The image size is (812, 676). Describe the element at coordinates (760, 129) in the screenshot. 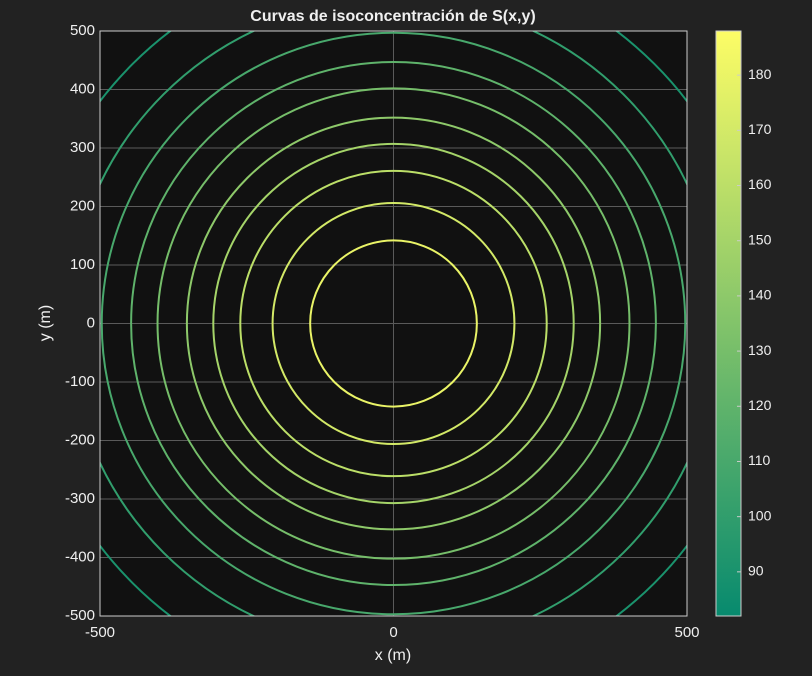

I see `colorbar-tick-label: 170` at that location.